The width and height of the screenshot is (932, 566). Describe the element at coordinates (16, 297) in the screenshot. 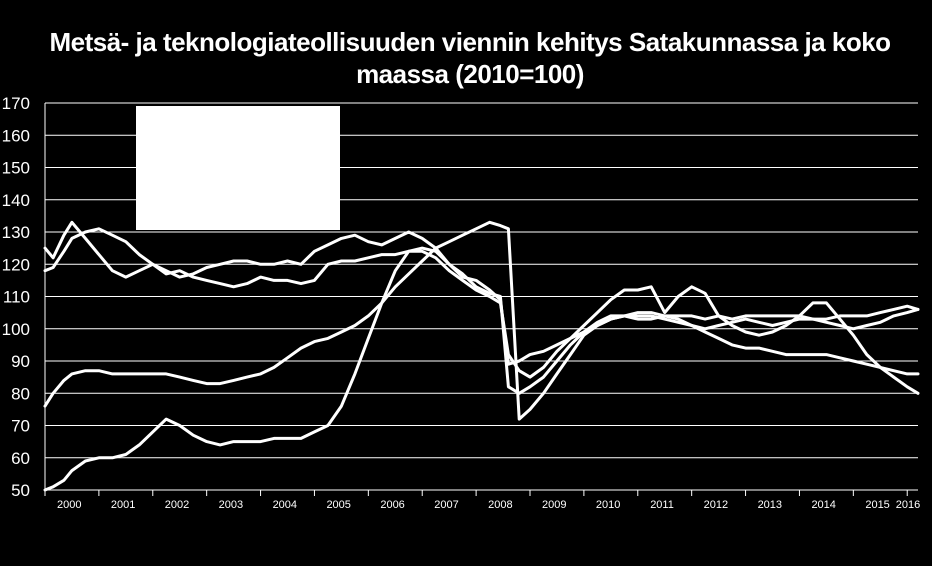

I see `y-tick-label: 110` at that location.